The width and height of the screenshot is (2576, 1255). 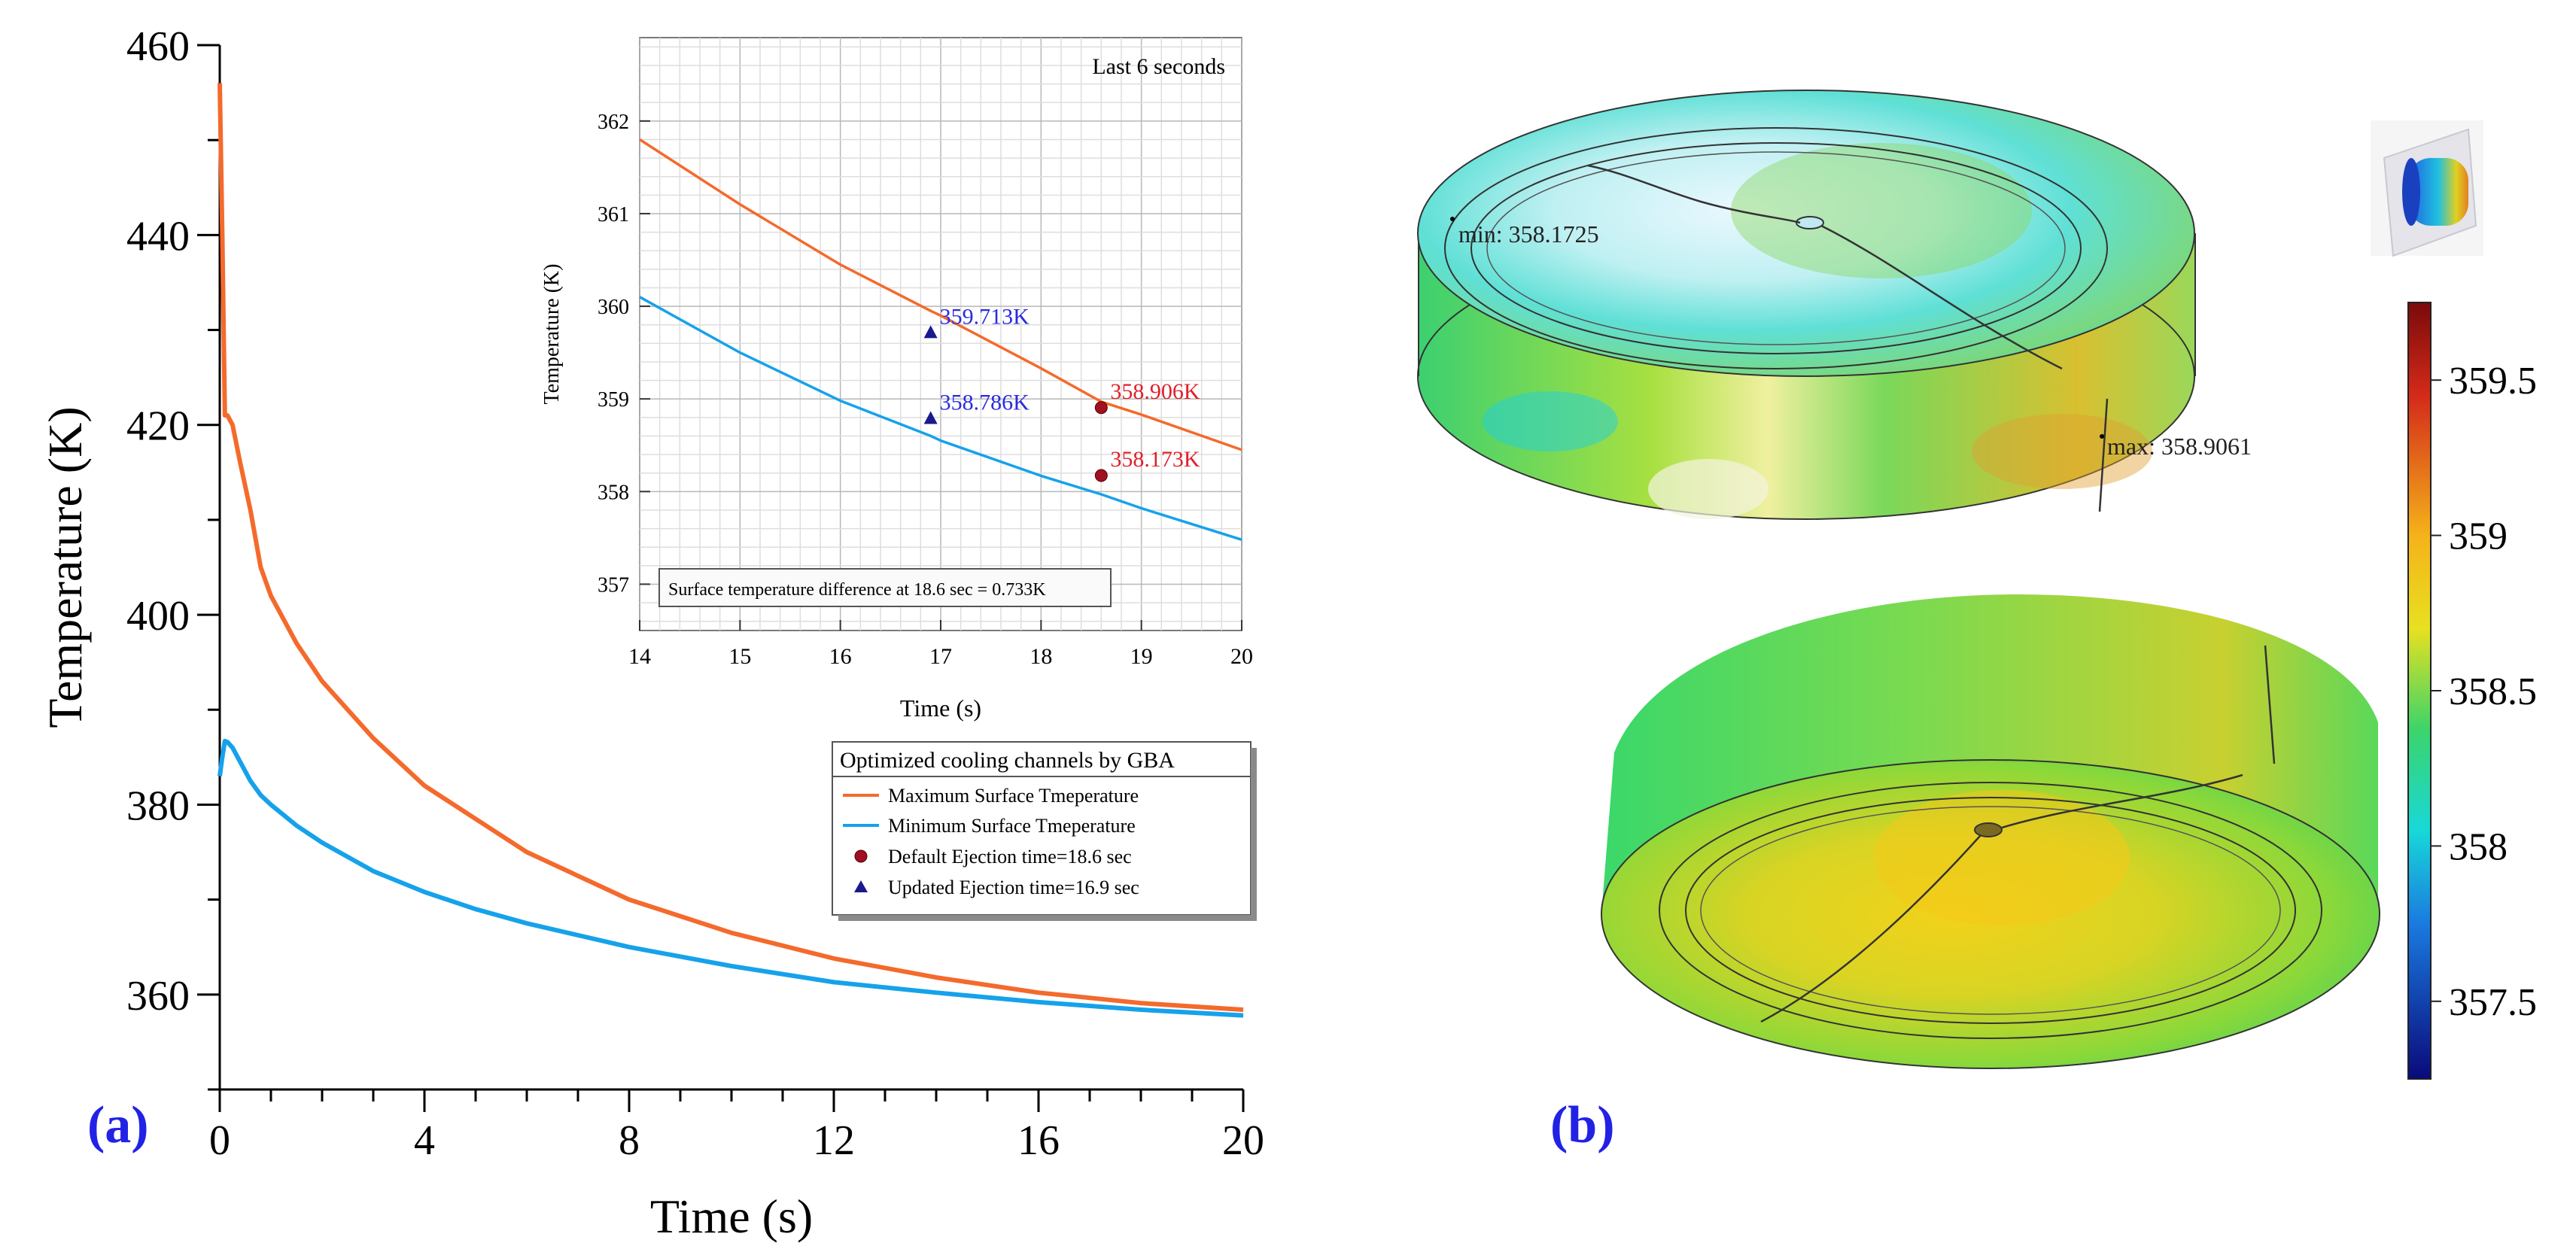 I want to click on main-x-tick-label: 4, so click(x=424, y=1140).